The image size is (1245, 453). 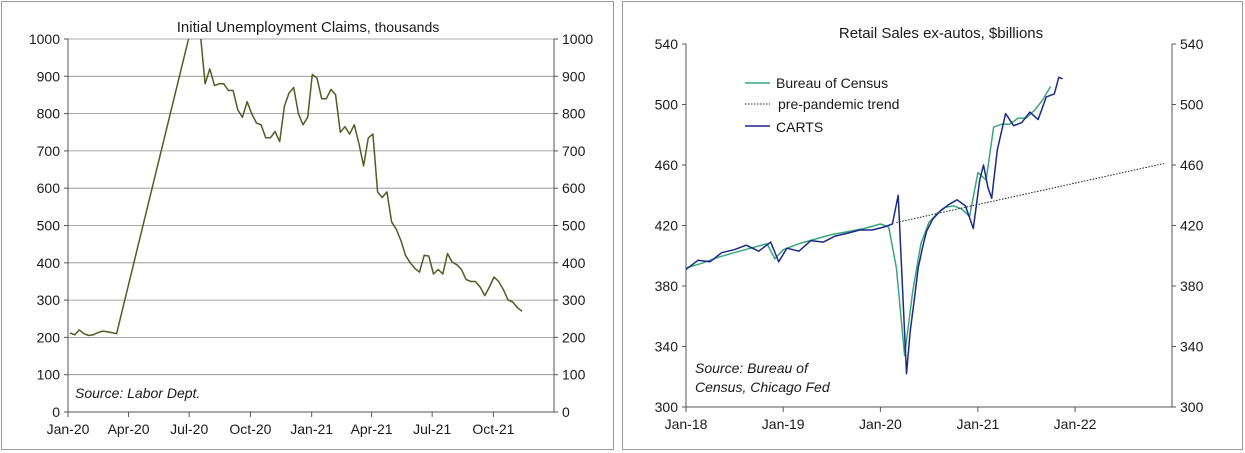 I want to click on y-tick-label-right: 900, so click(x=574, y=76).